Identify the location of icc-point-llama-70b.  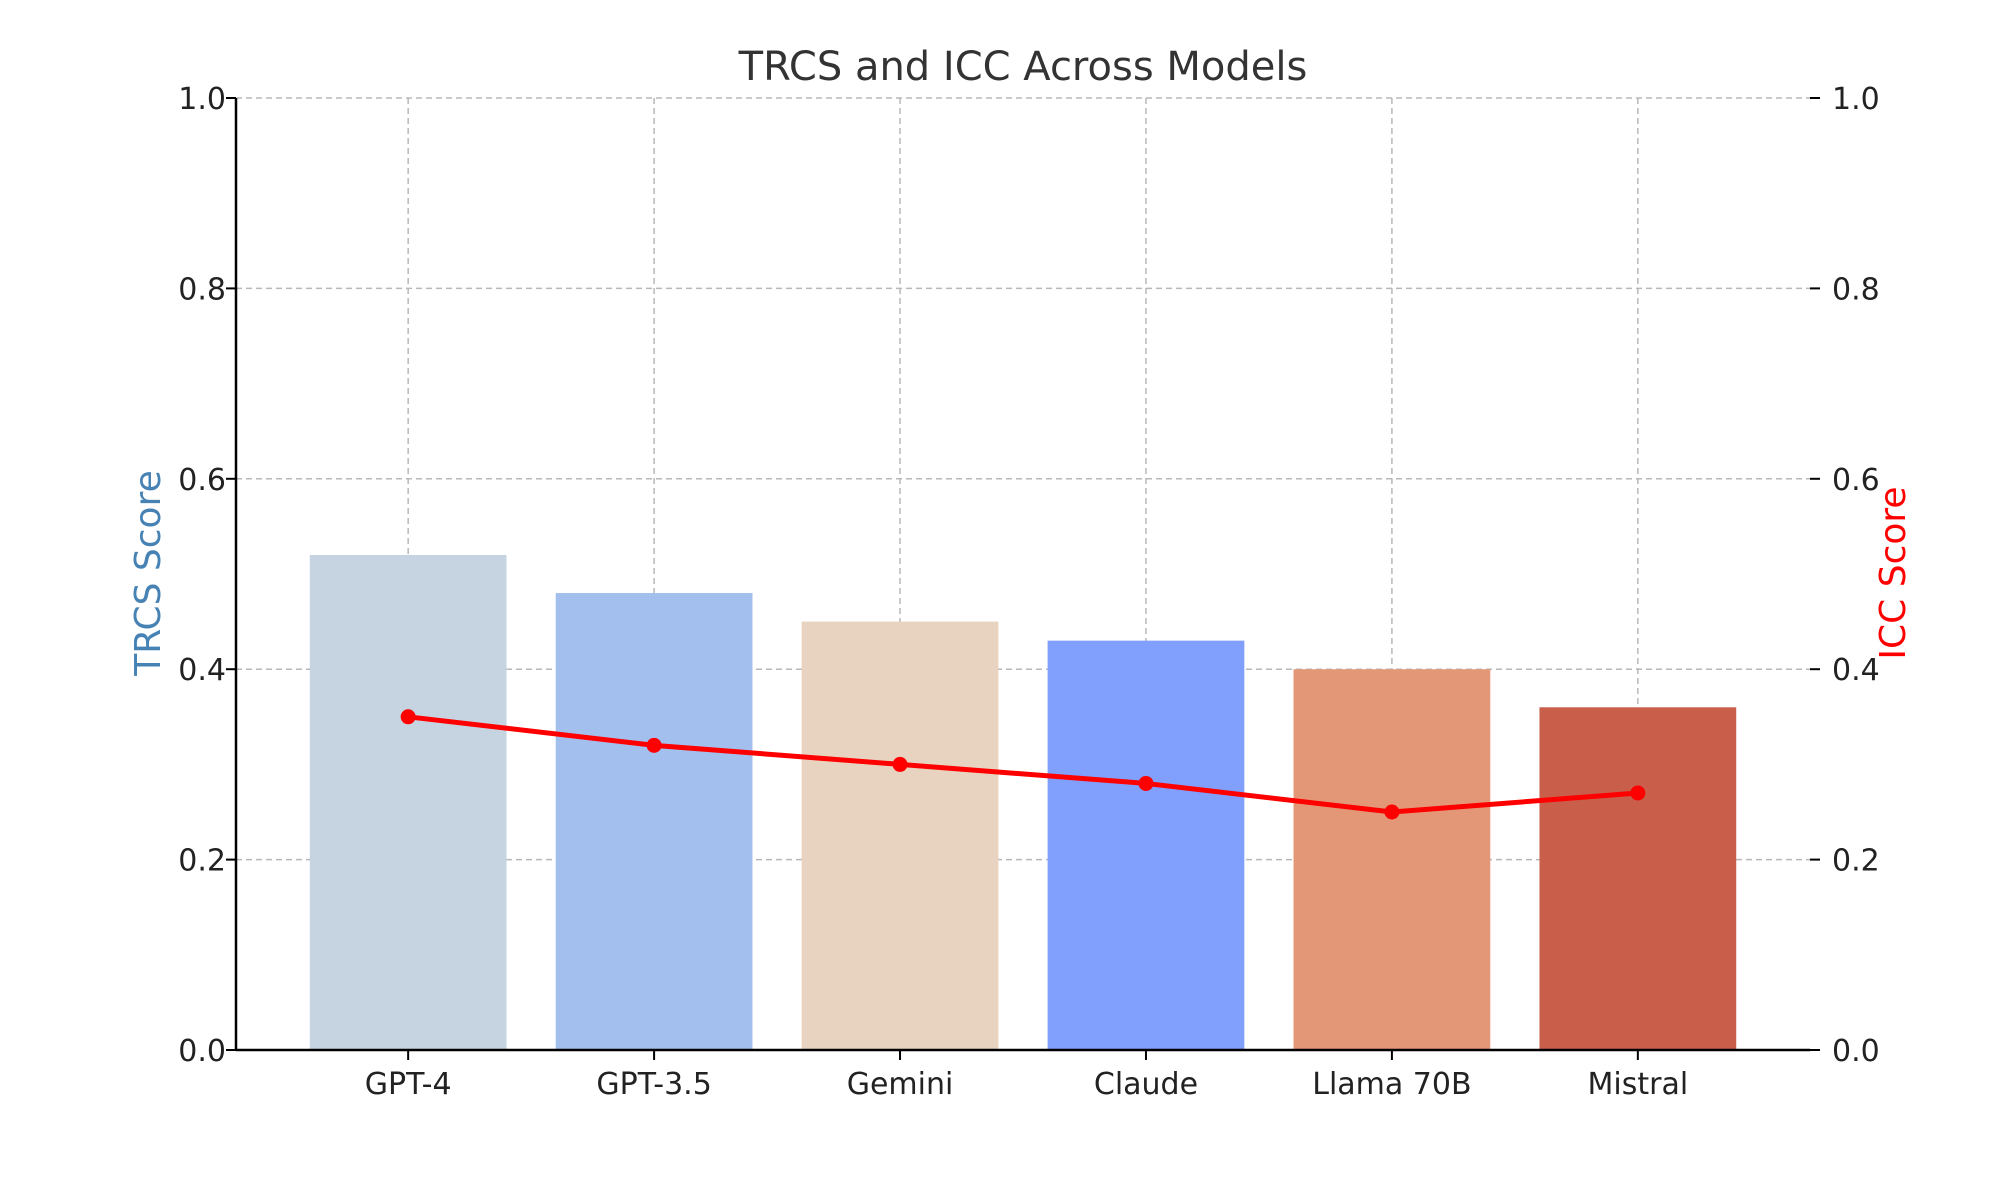
(1392, 812).